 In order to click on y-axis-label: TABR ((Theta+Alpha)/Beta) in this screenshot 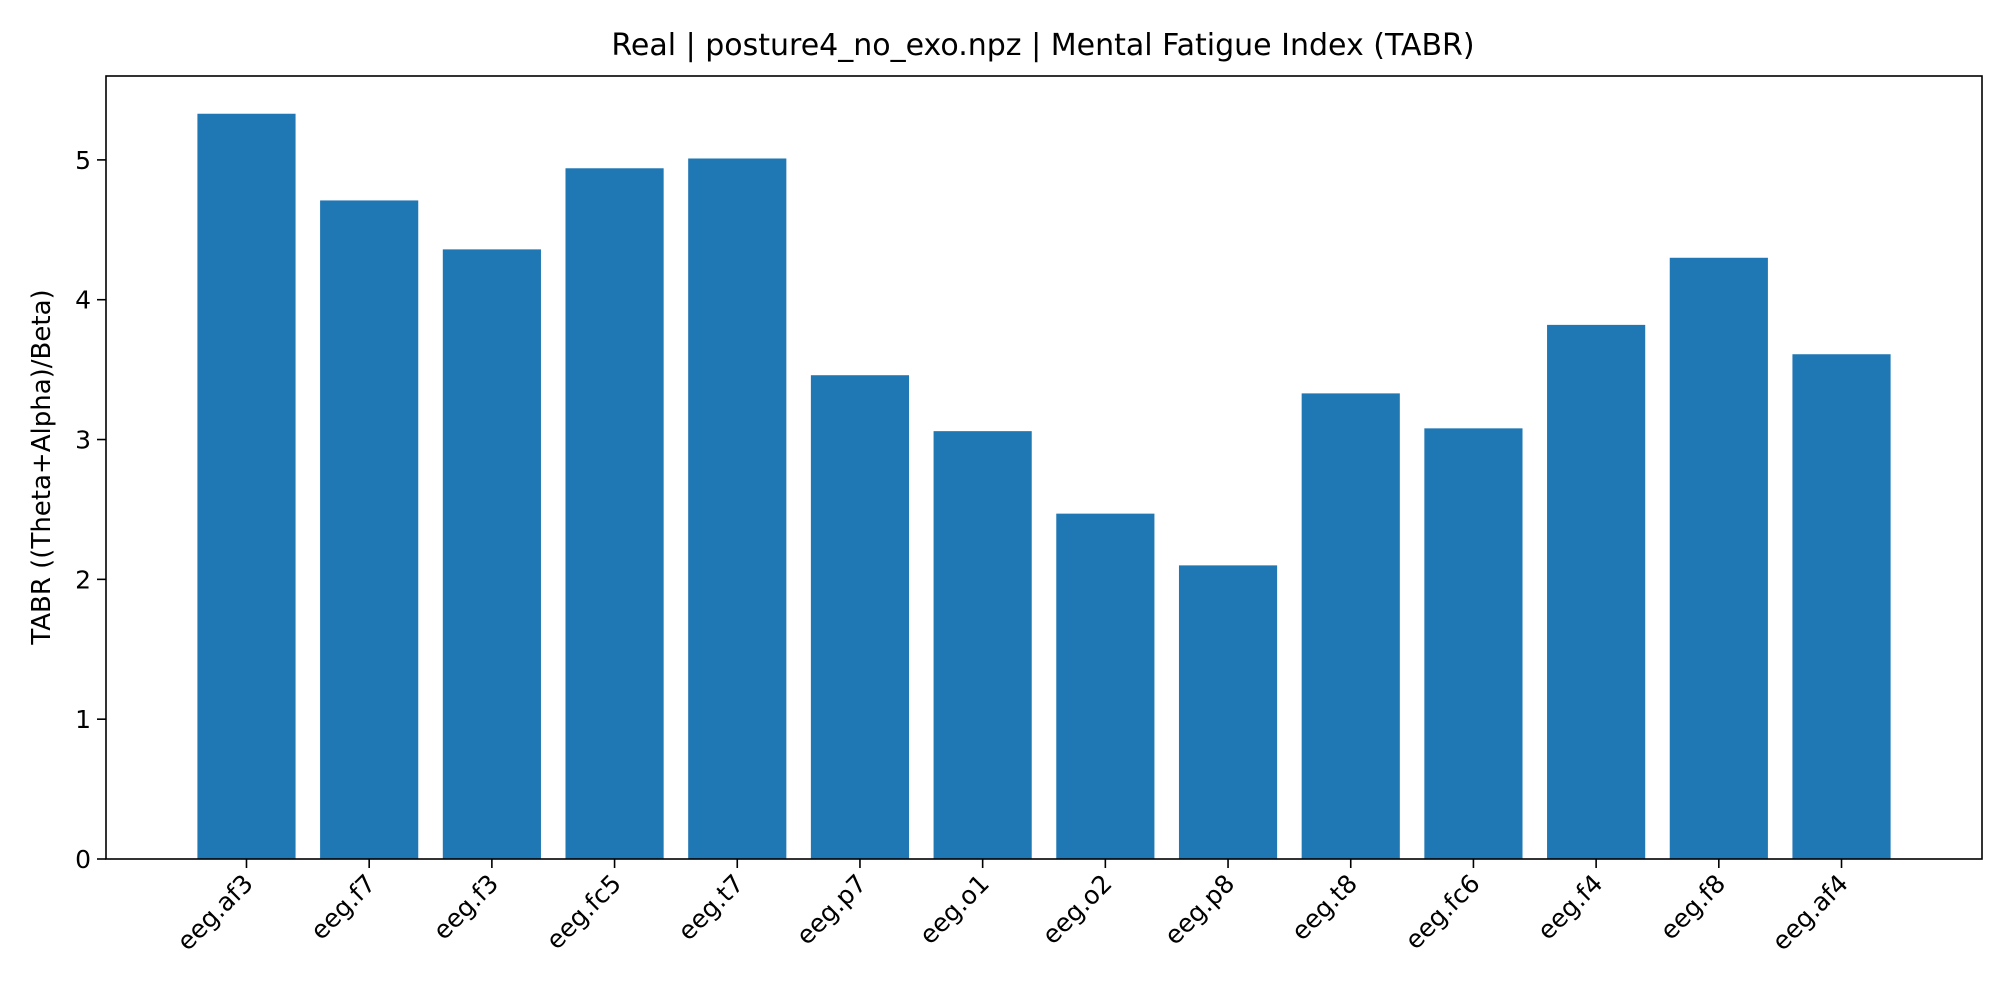, I will do `click(42, 467)`.